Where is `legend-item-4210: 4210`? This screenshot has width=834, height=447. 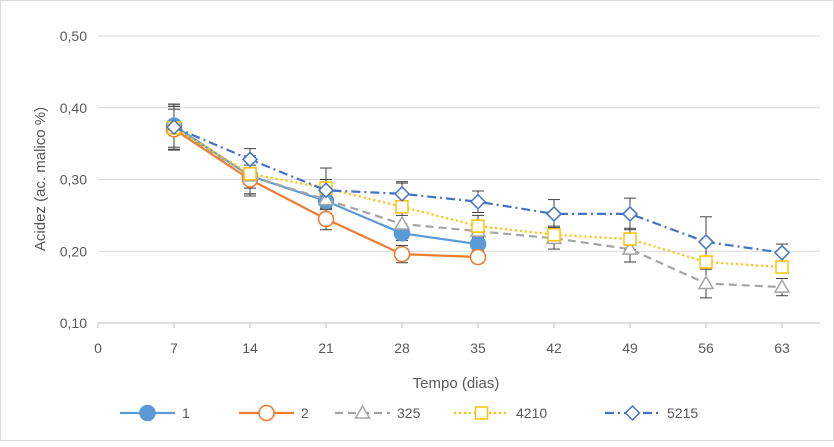 legend-item-4210: 4210 is located at coordinates (500, 413).